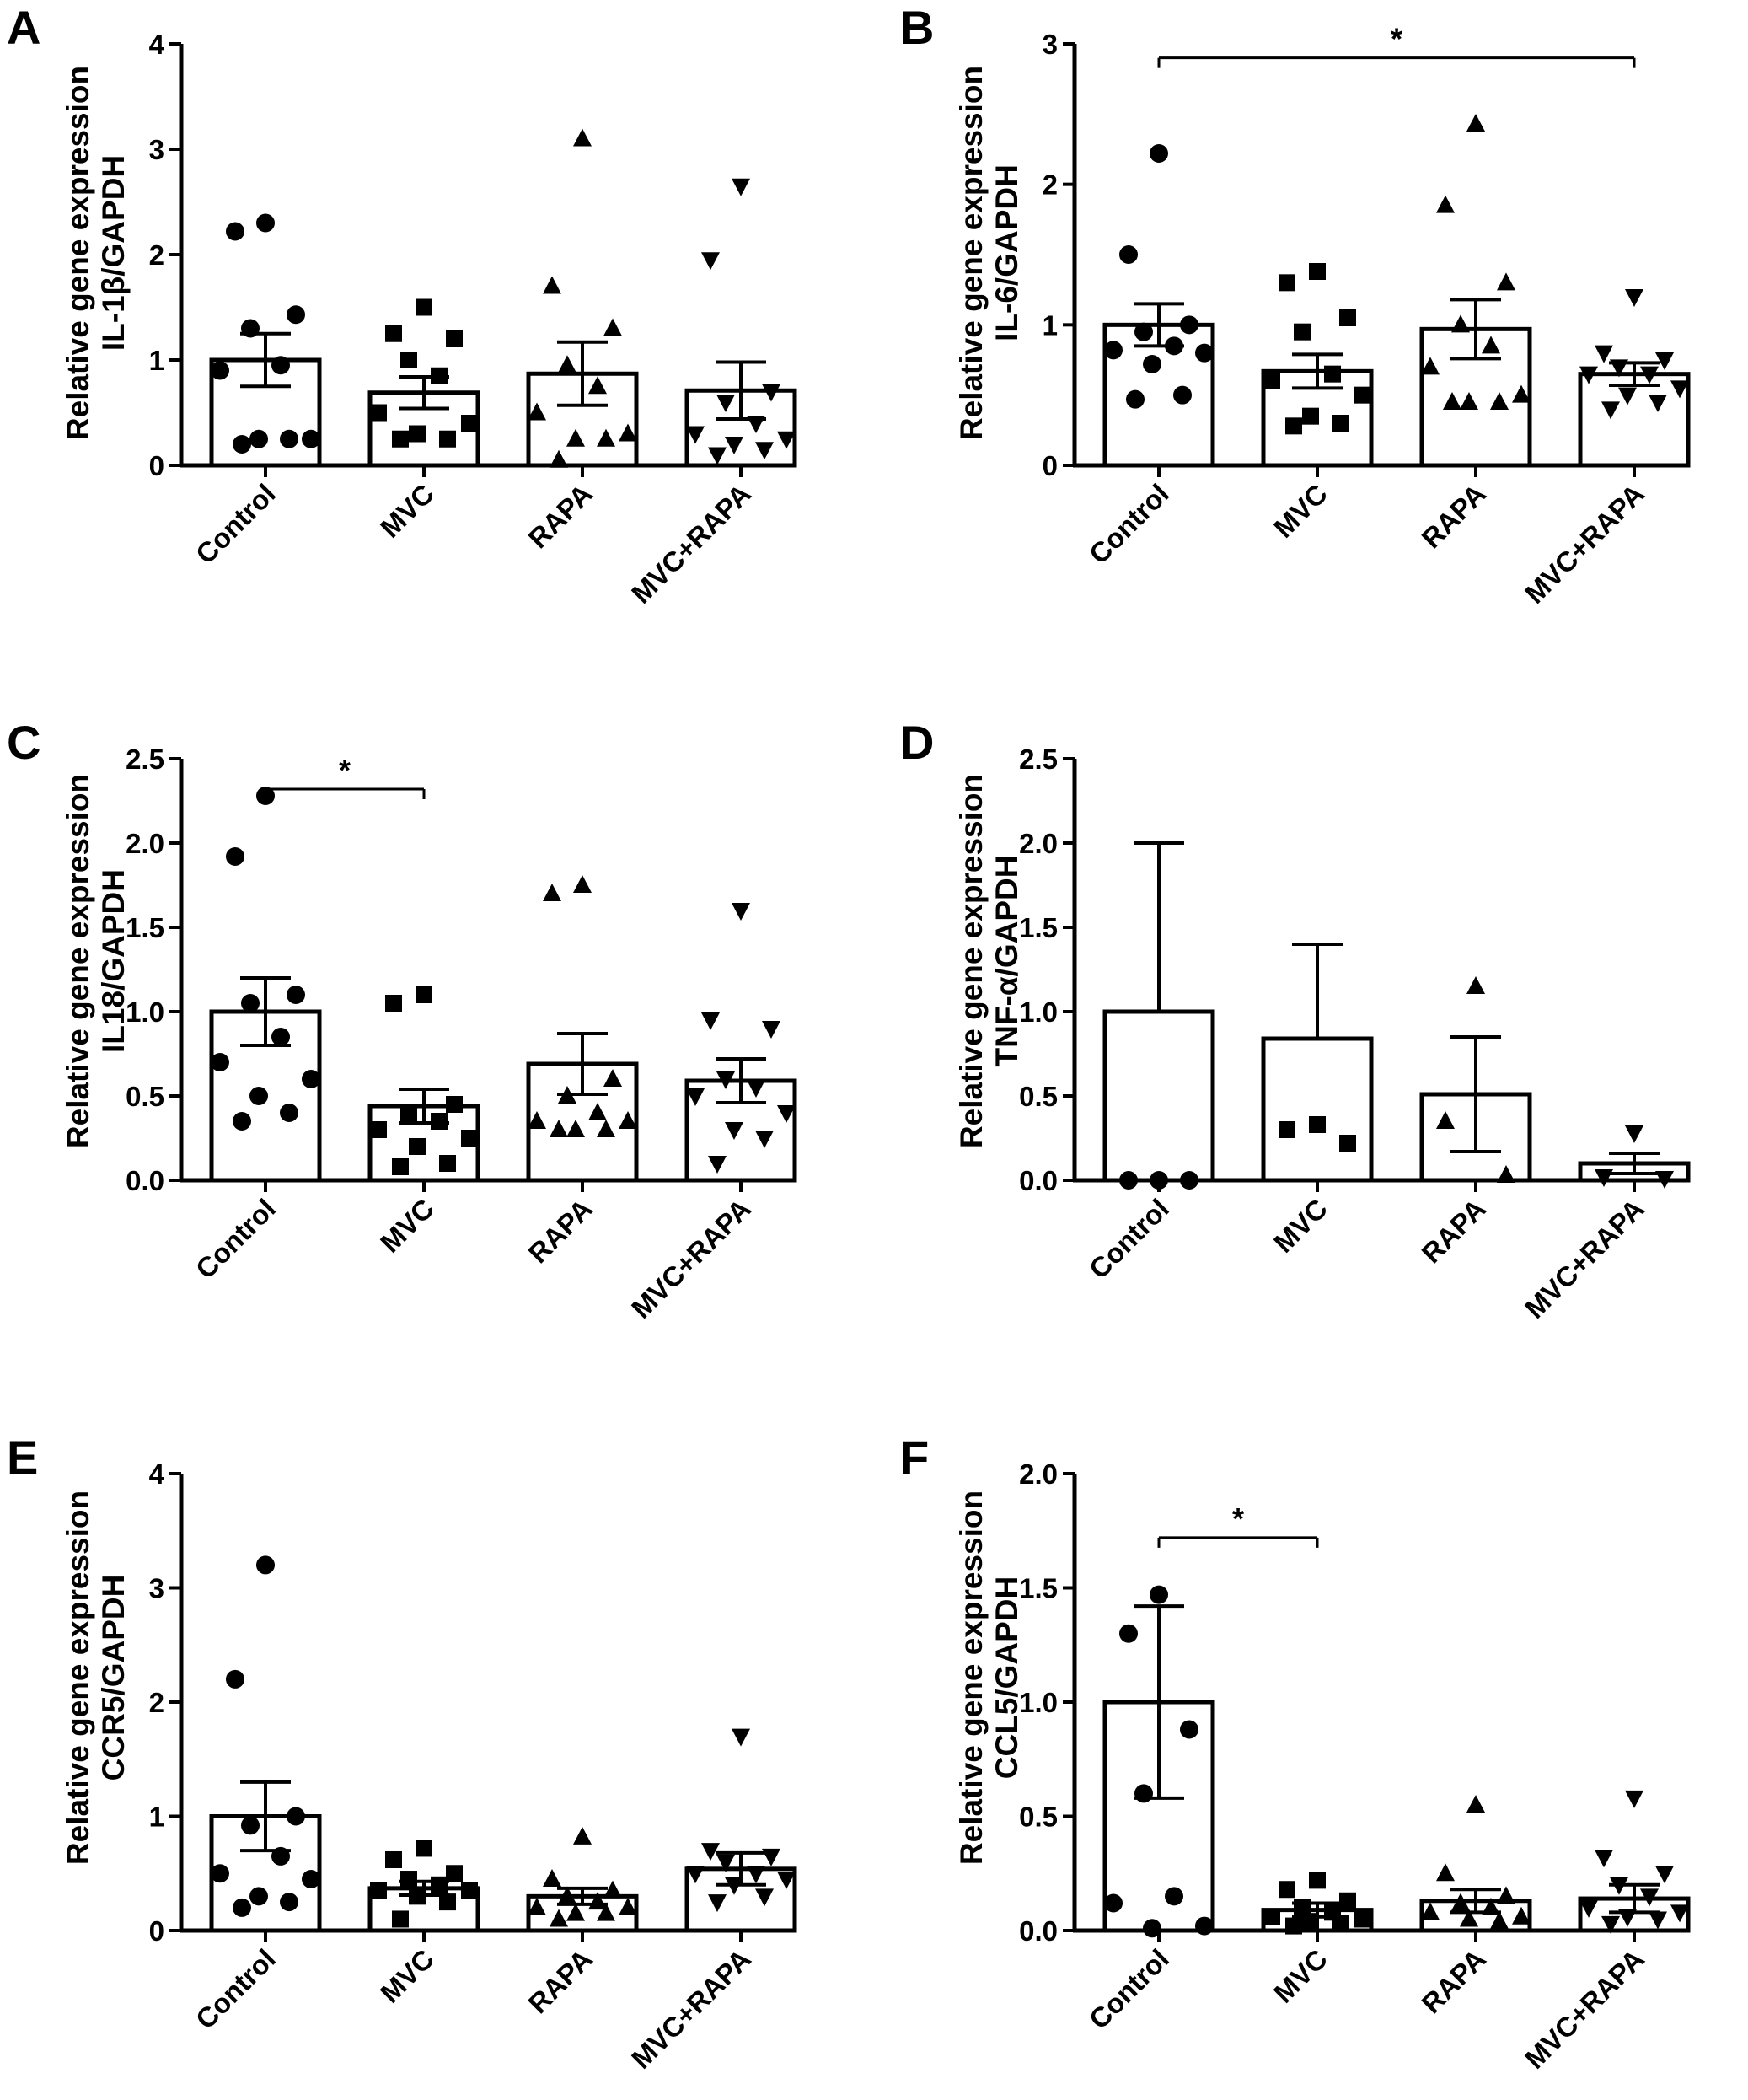  I want to click on y-tick-label-f-2: 1.0, so click(1038, 1703).